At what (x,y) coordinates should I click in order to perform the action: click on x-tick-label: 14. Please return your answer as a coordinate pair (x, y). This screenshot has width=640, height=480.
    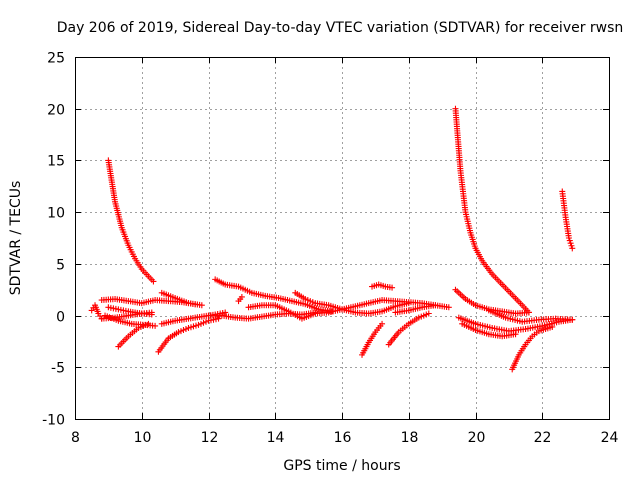
    Looking at the image, I should click on (276, 438).